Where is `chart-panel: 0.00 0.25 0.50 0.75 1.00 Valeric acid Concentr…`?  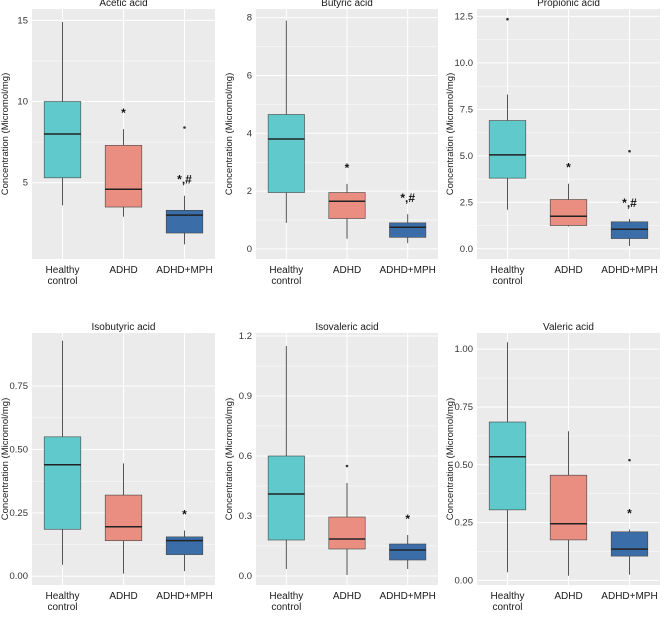 chart-panel: 0.00 0.25 0.50 0.75 1.00 Valeric acid Concentr… is located at coordinates (552, 467).